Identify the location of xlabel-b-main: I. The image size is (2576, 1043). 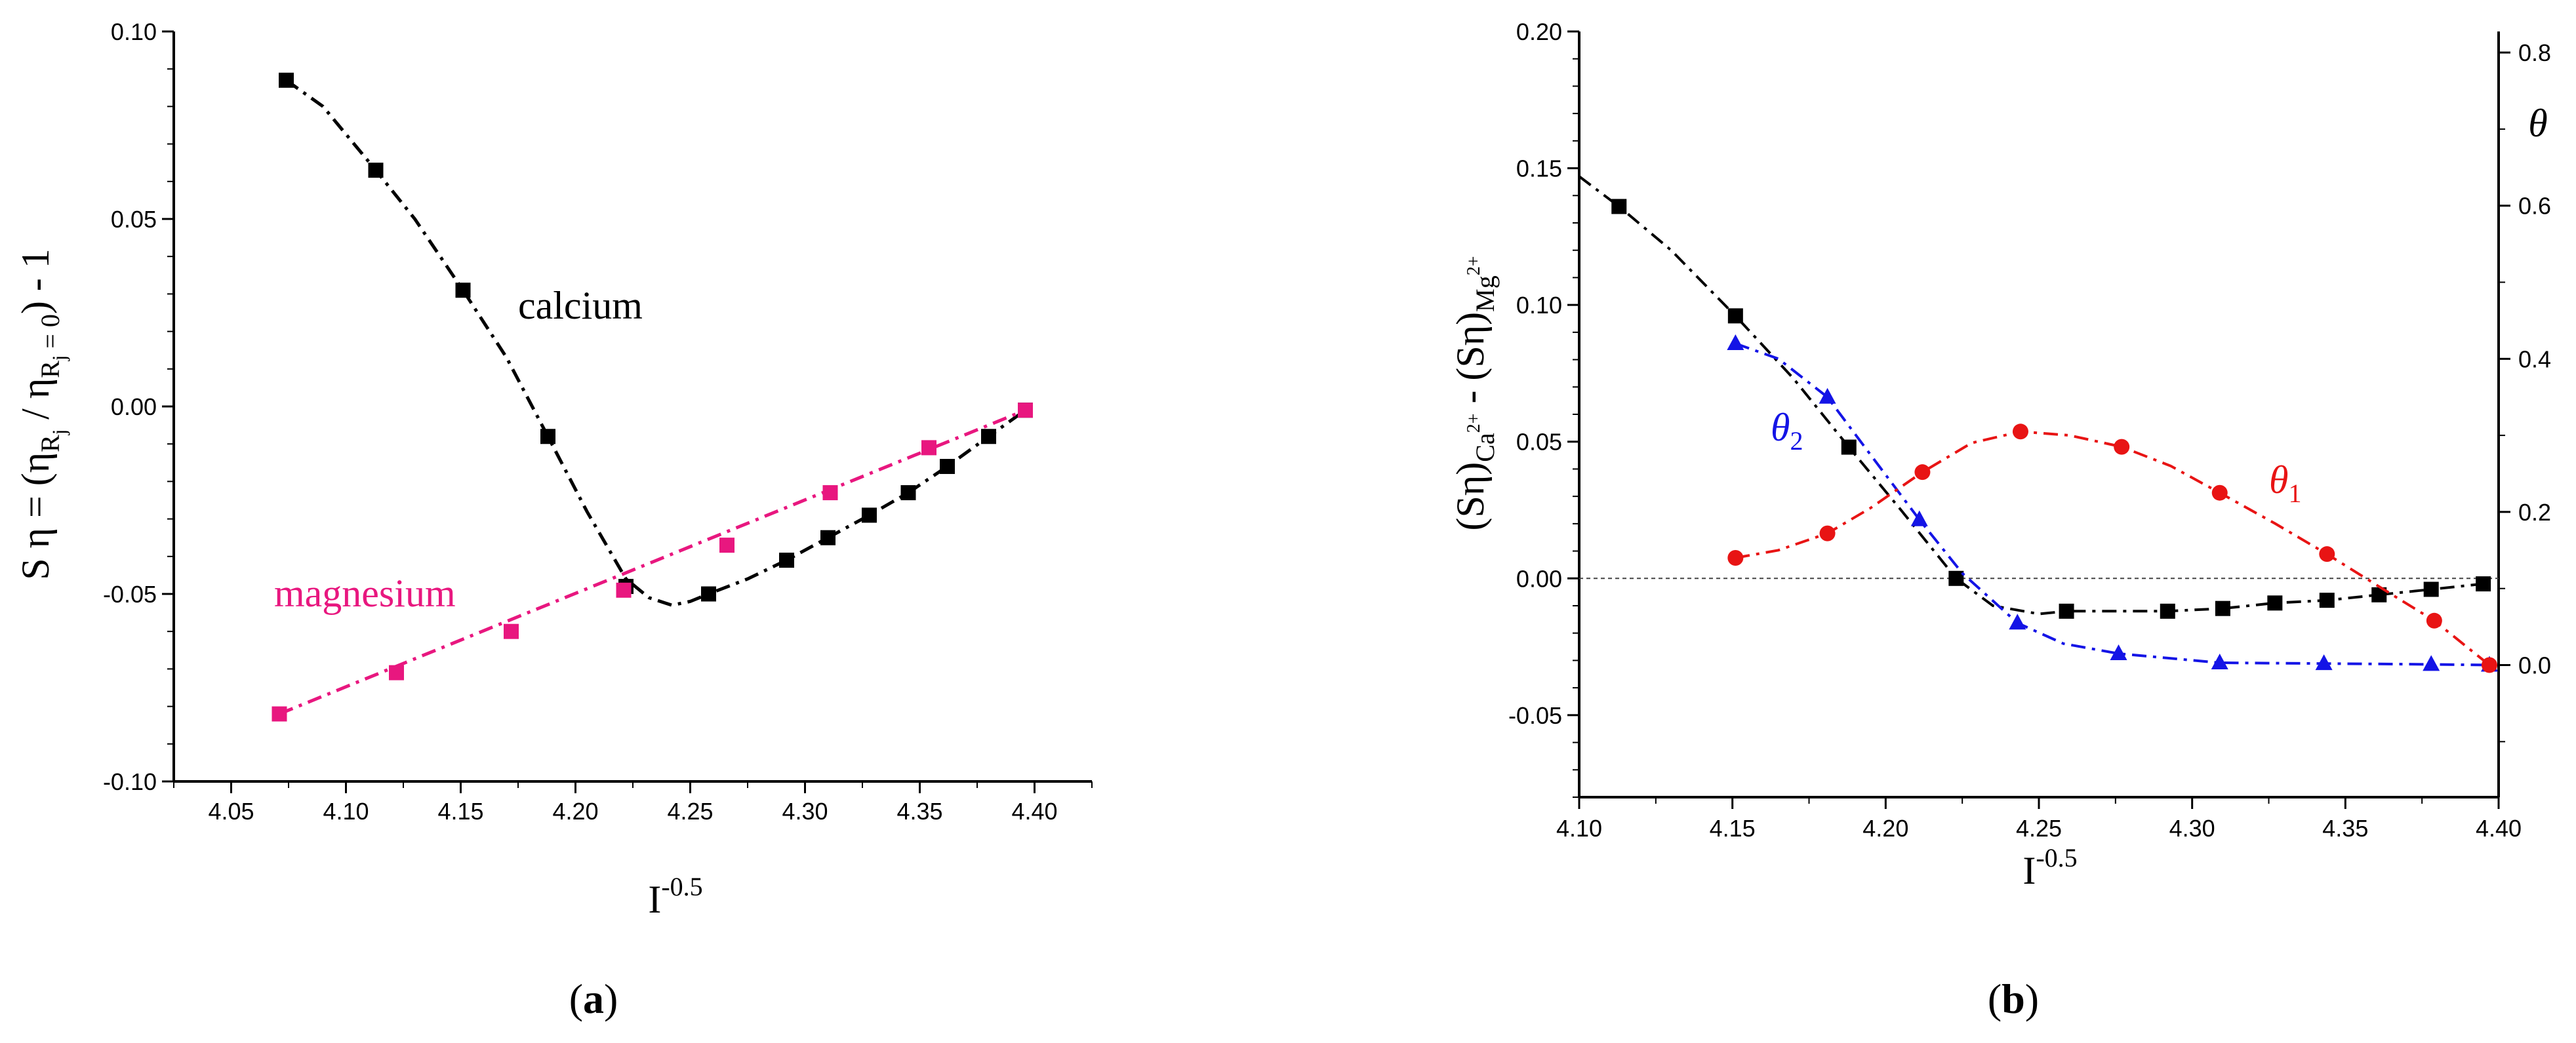
(2029, 870).